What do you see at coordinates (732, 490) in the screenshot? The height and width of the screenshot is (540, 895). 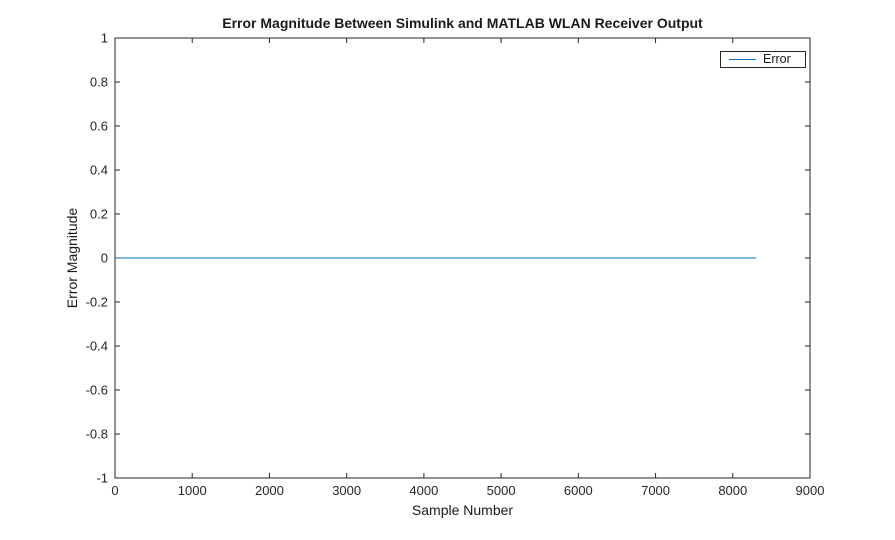 I see `x-tick-label: 8000` at bounding box center [732, 490].